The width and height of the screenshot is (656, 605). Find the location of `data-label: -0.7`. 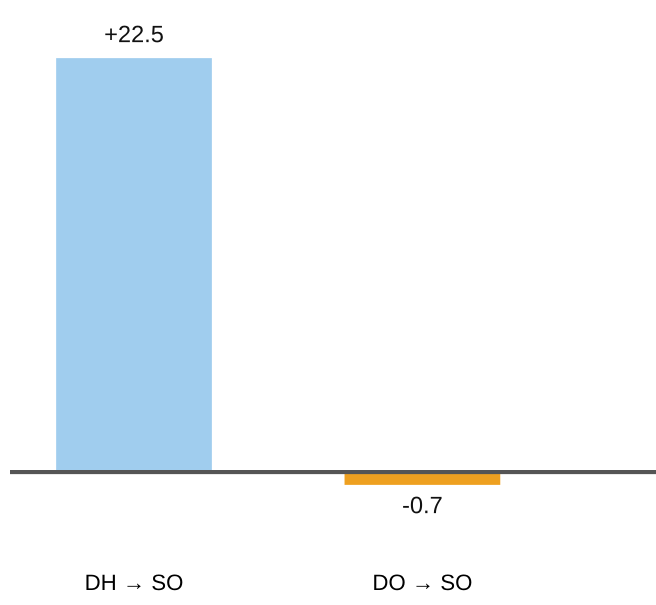

data-label: -0.7 is located at coordinates (422, 505).